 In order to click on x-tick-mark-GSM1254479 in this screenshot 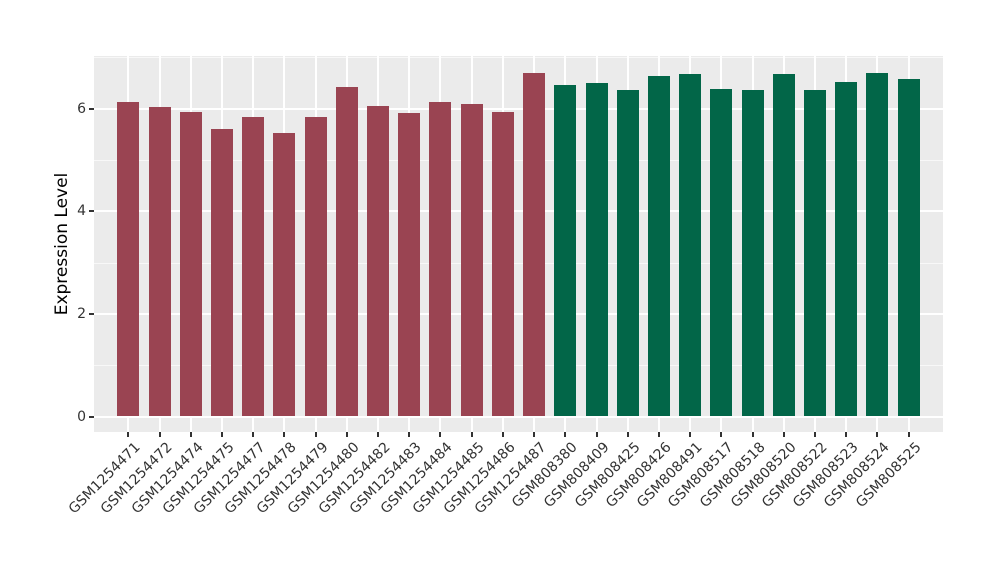, I will do `click(315, 434)`.